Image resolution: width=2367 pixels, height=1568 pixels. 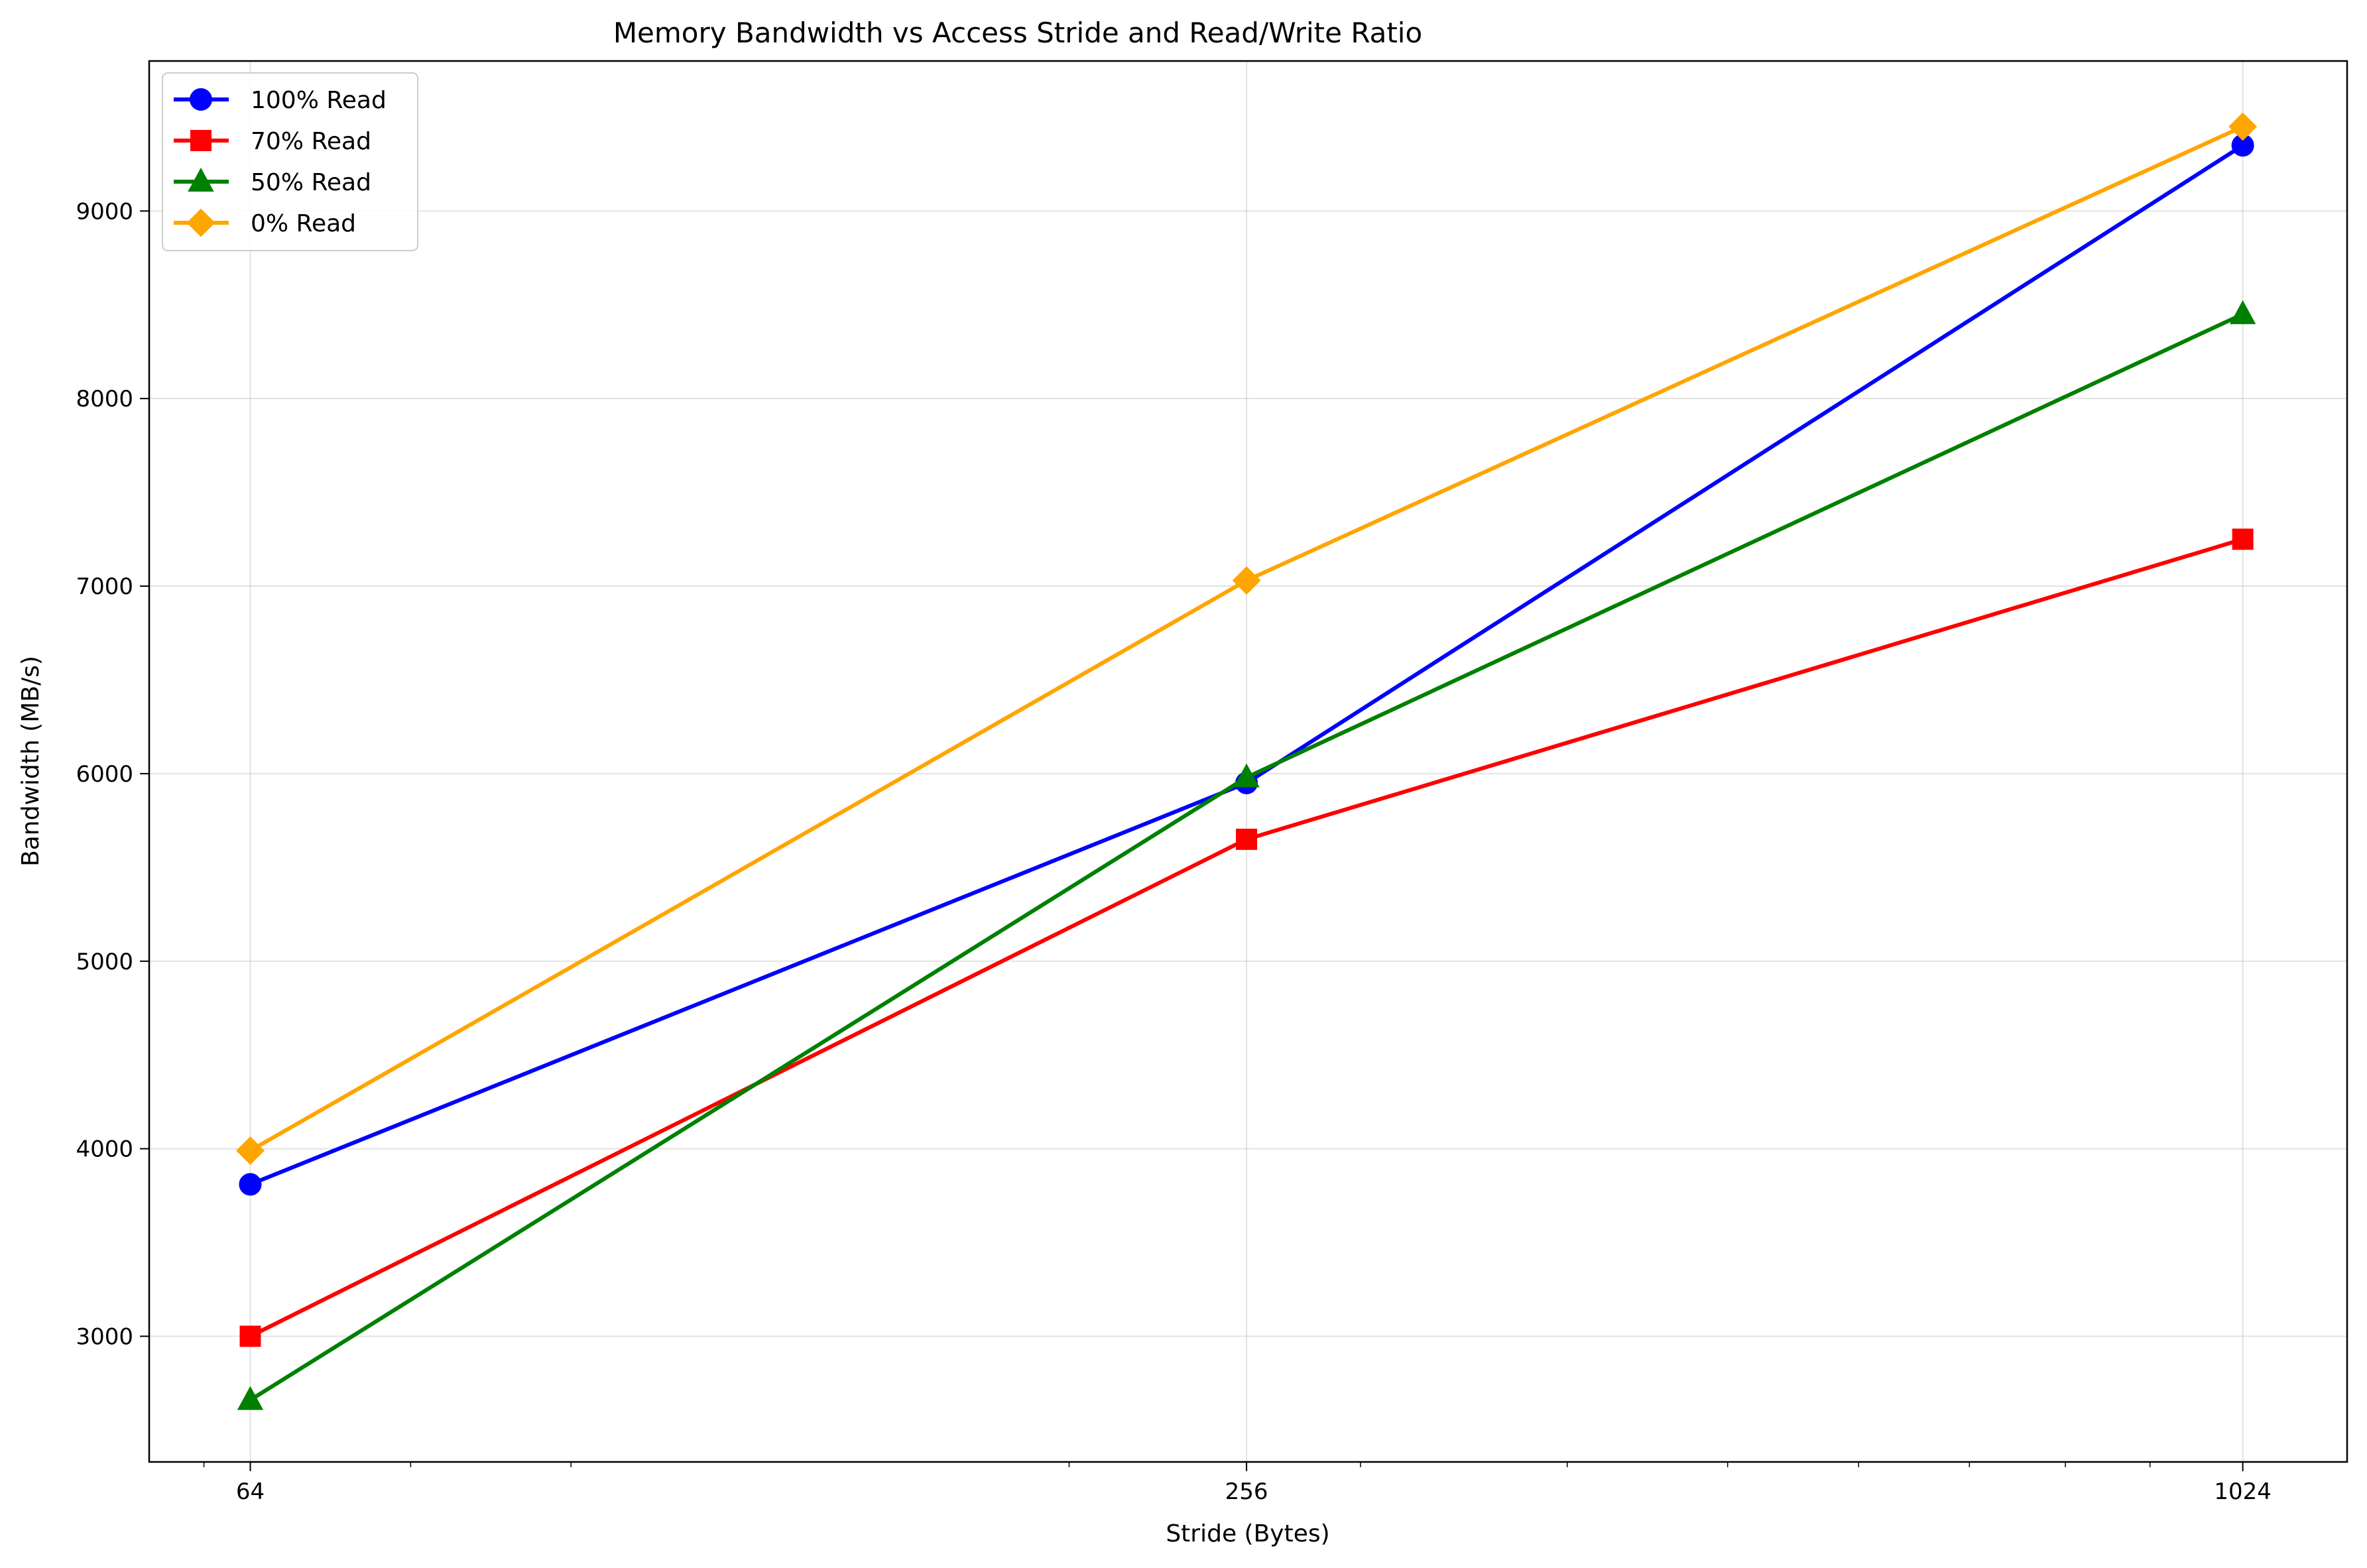 What do you see at coordinates (311, 141) in the screenshot?
I see `legend-label: 70% Read` at bounding box center [311, 141].